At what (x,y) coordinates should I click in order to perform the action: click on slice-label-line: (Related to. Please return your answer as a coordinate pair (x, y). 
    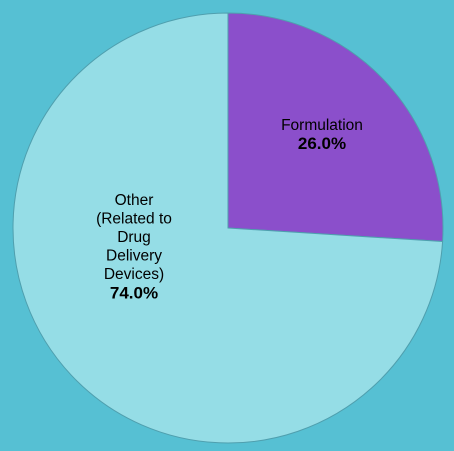
    Looking at the image, I should click on (134, 219).